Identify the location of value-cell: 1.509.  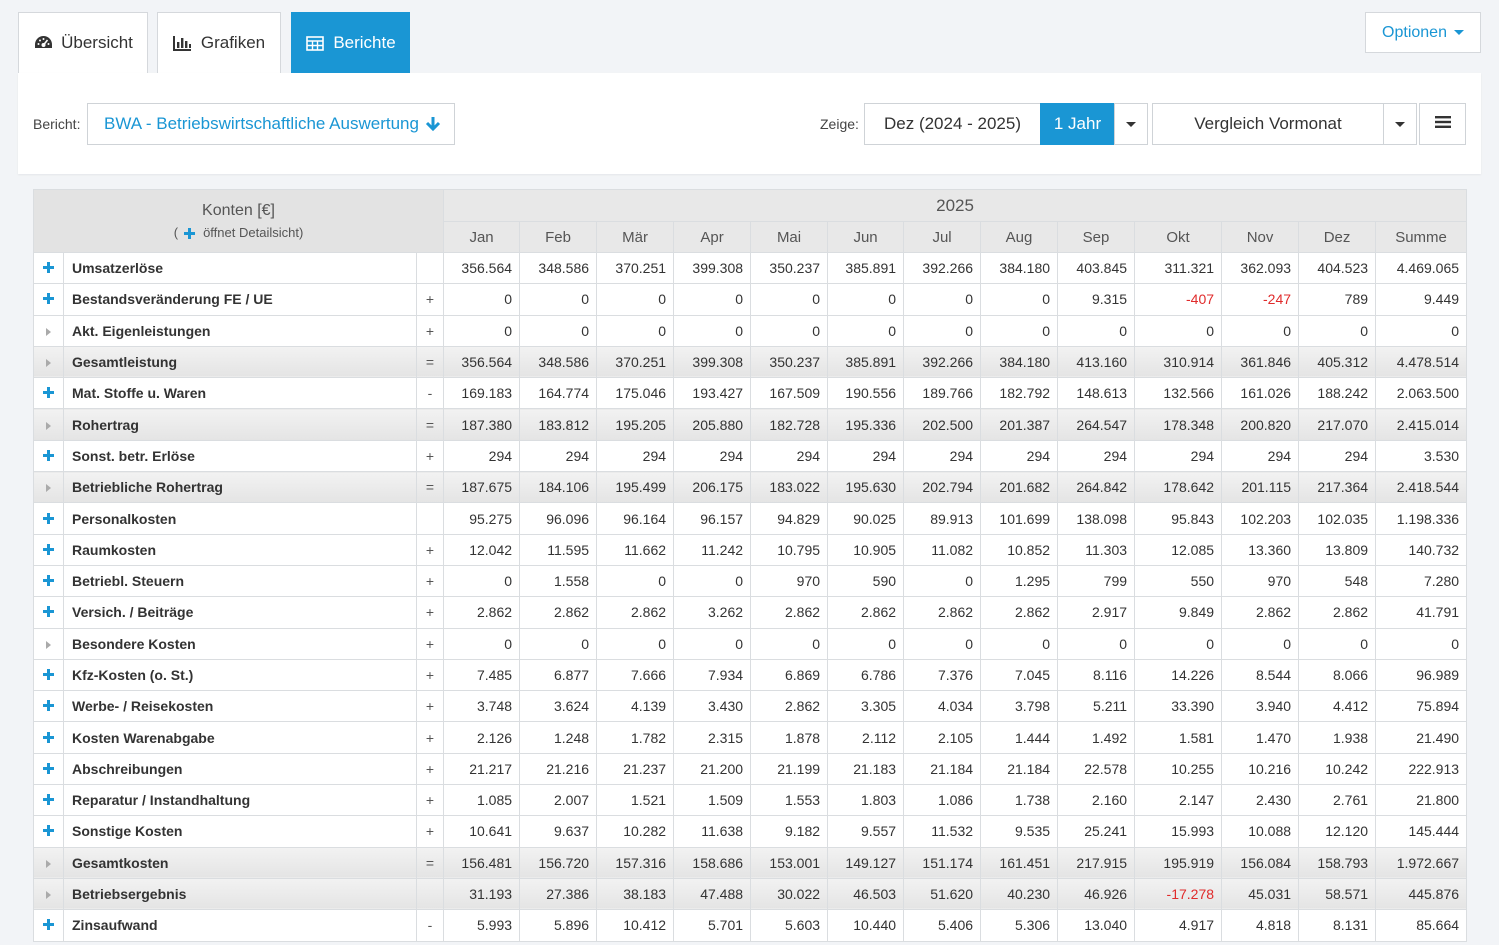
(712, 800).